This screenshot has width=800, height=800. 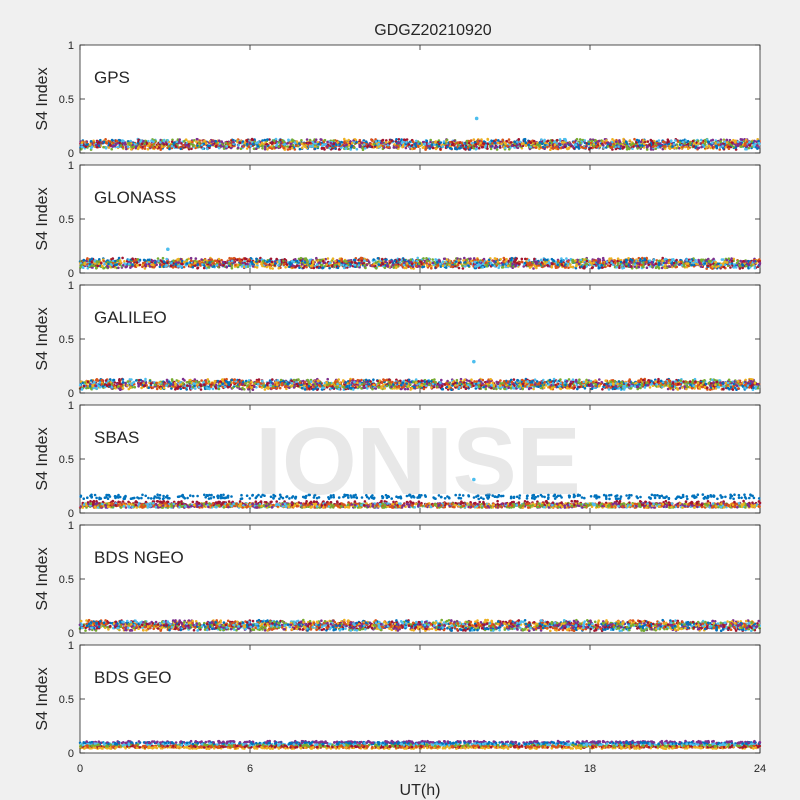 I want to click on y-axis-label: S4 Index, so click(x=42, y=98).